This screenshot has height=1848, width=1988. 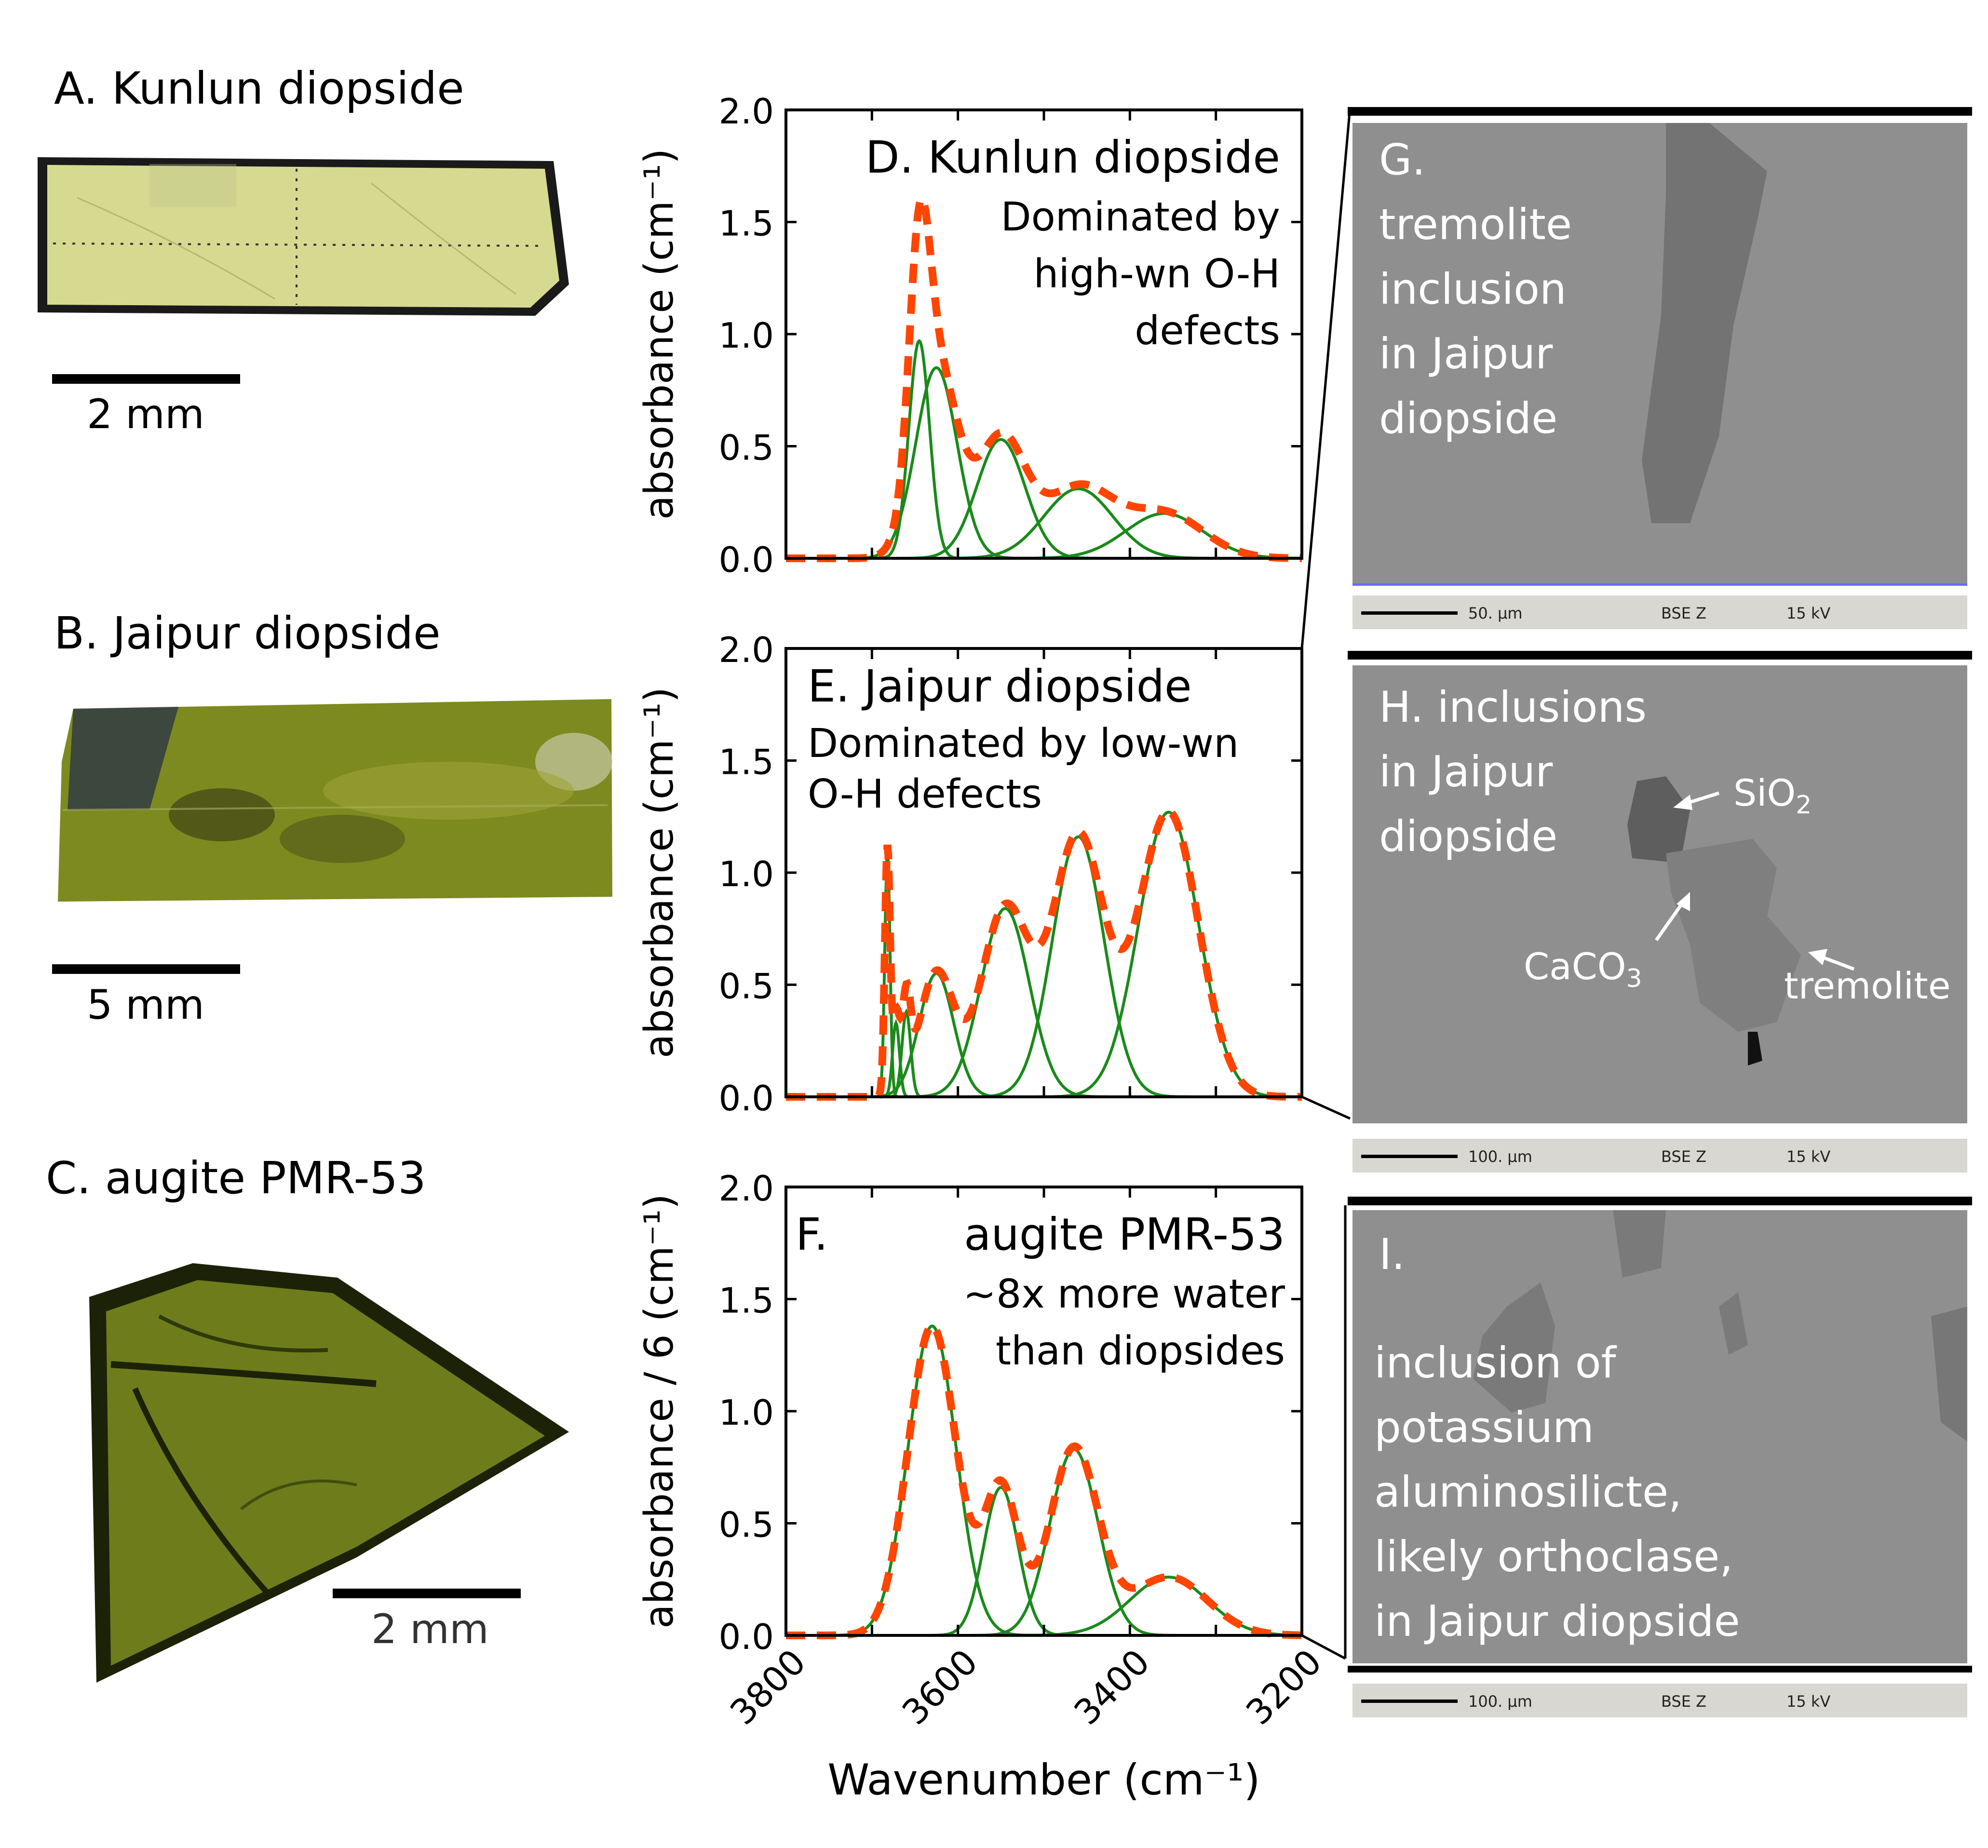 I want to click on scale-label-c: 2 mm, so click(x=430, y=1629).